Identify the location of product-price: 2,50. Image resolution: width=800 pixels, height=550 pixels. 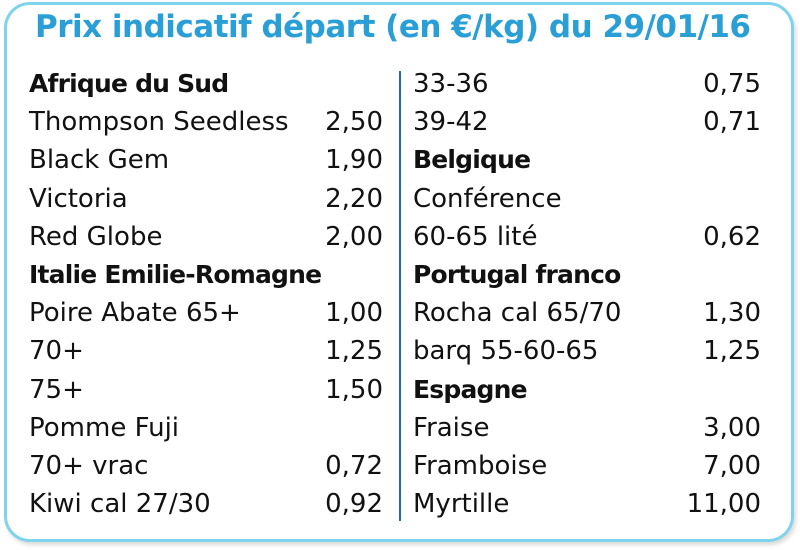
(354, 122).